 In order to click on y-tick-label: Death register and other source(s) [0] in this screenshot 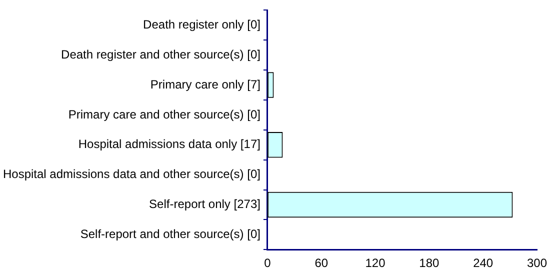, I will do `click(160, 54)`.